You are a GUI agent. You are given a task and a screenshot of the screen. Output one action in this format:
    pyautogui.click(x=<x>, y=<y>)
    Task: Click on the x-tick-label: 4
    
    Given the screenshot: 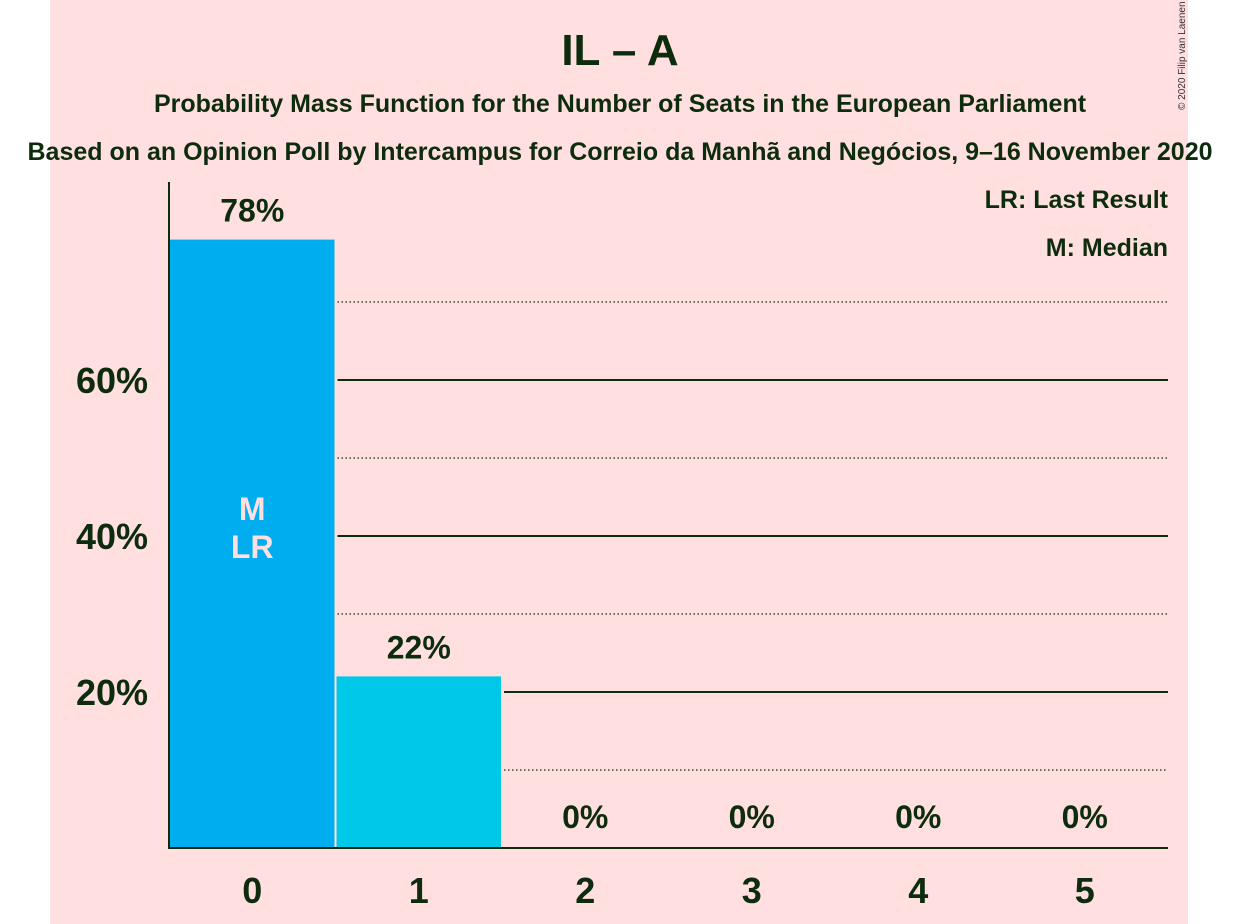 What is the action you would take?
    pyautogui.click(x=918, y=890)
    